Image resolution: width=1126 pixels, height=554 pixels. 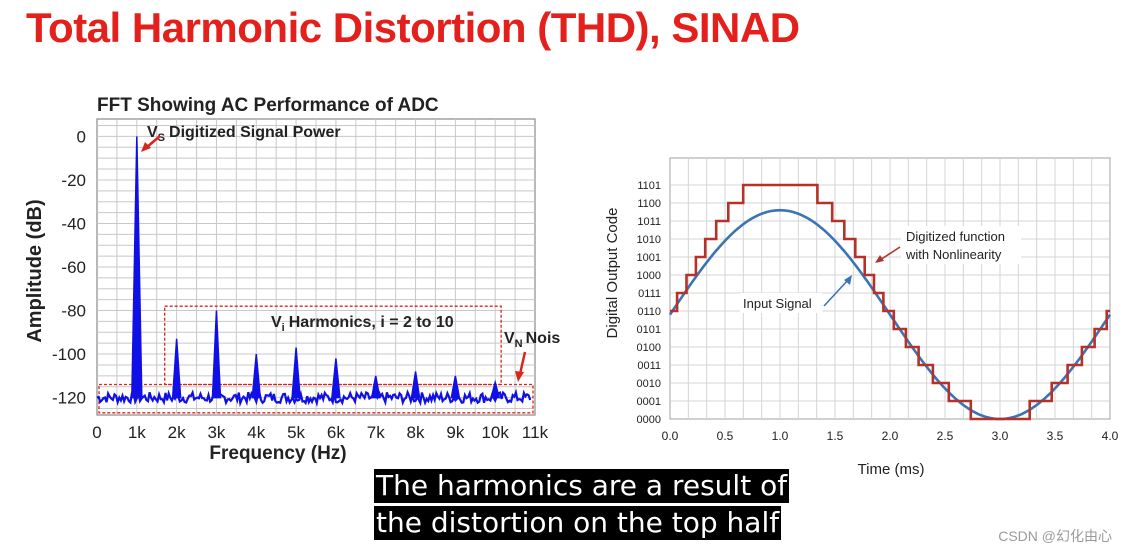 What do you see at coordinates (376, 432) in the screenshot?
I see `fft-x-tick: 7k` at bounding box center [376, 432].